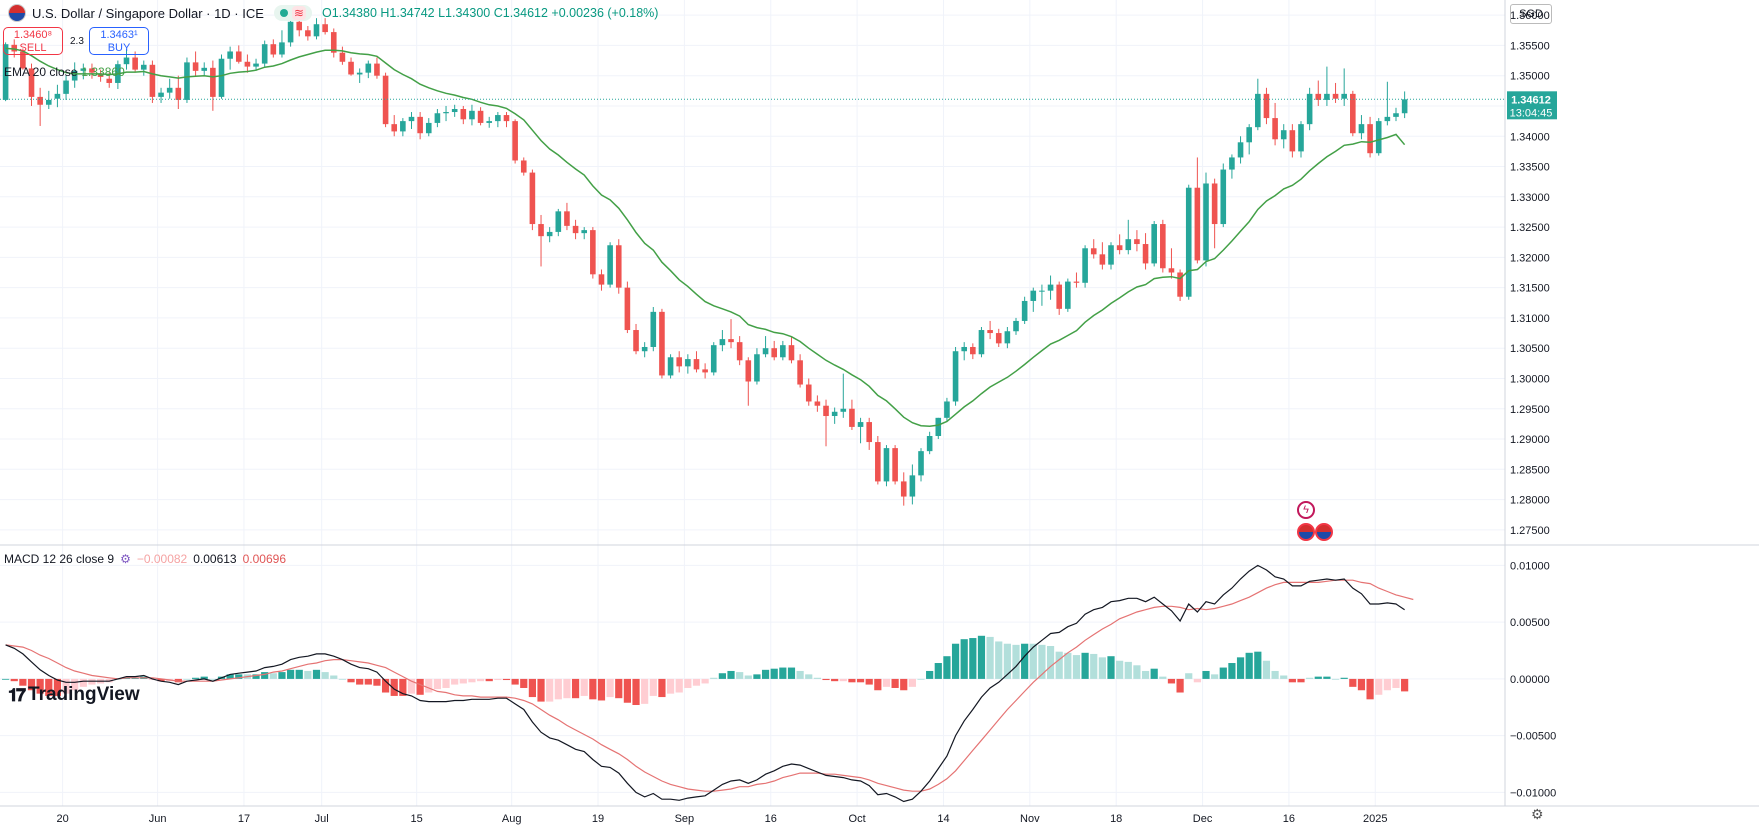 This screenshot has height=827, width=1759. I want to click on time-tick-label: Jul, so click(322, 819).